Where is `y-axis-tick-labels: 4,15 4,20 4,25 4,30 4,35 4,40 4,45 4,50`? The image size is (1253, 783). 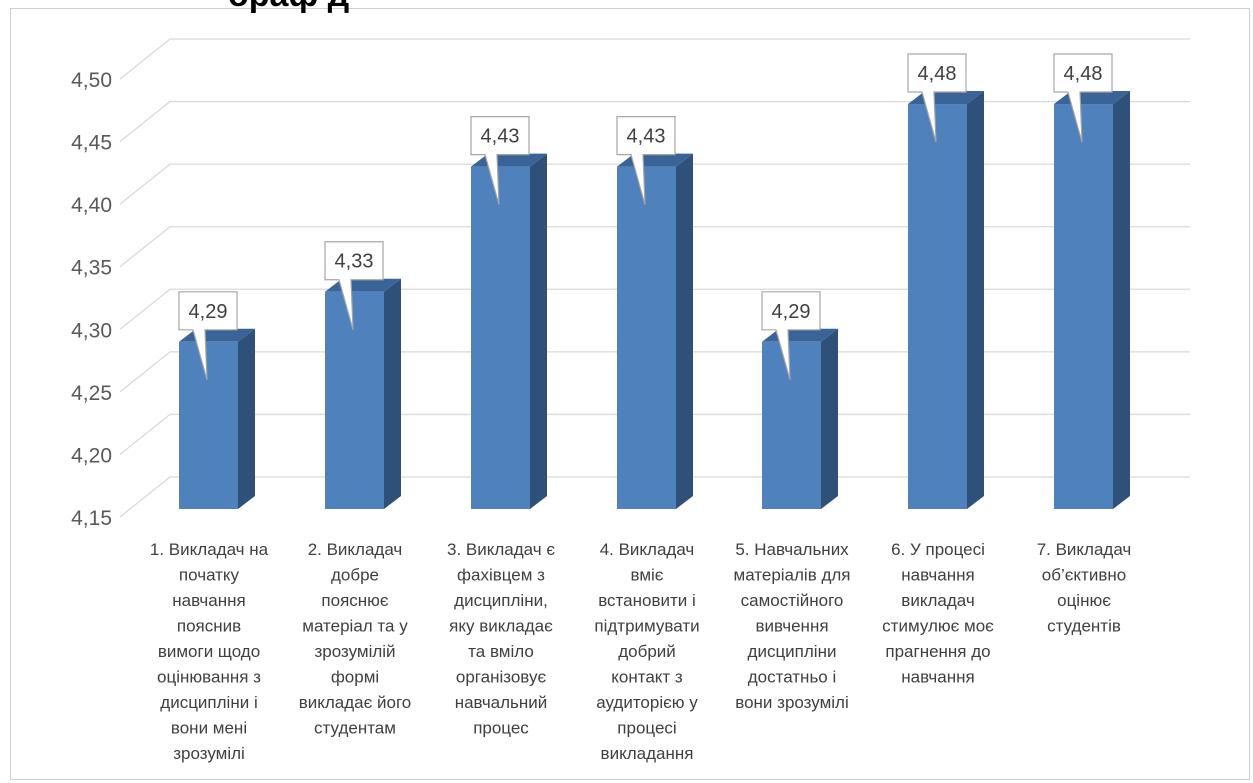 y-axis-tick-labels: 4,15 4,20 4,25 4,30 4,35 4,40 4,45 4,50 is located at coordinates (91, 299).